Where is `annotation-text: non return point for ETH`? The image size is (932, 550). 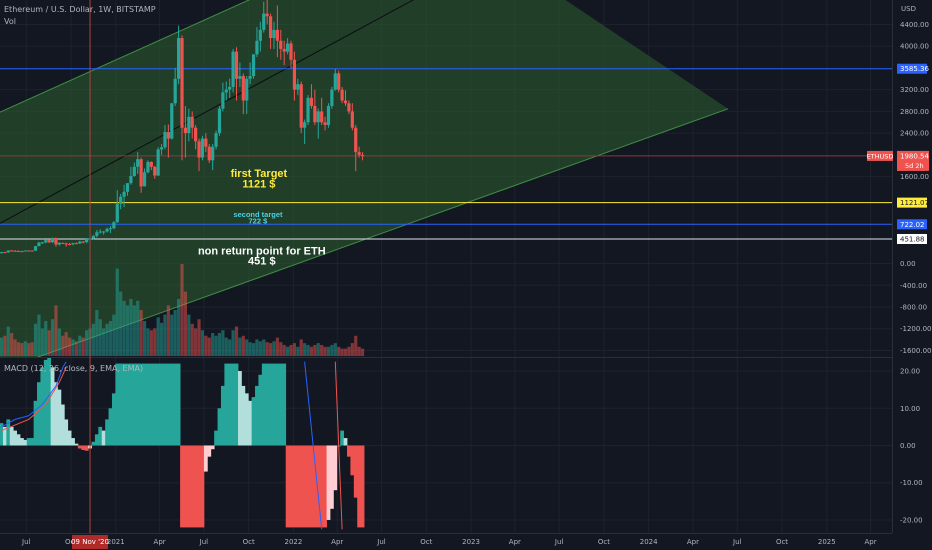 annotation-text: non return point for ETH is located at coordinates (262, 251).